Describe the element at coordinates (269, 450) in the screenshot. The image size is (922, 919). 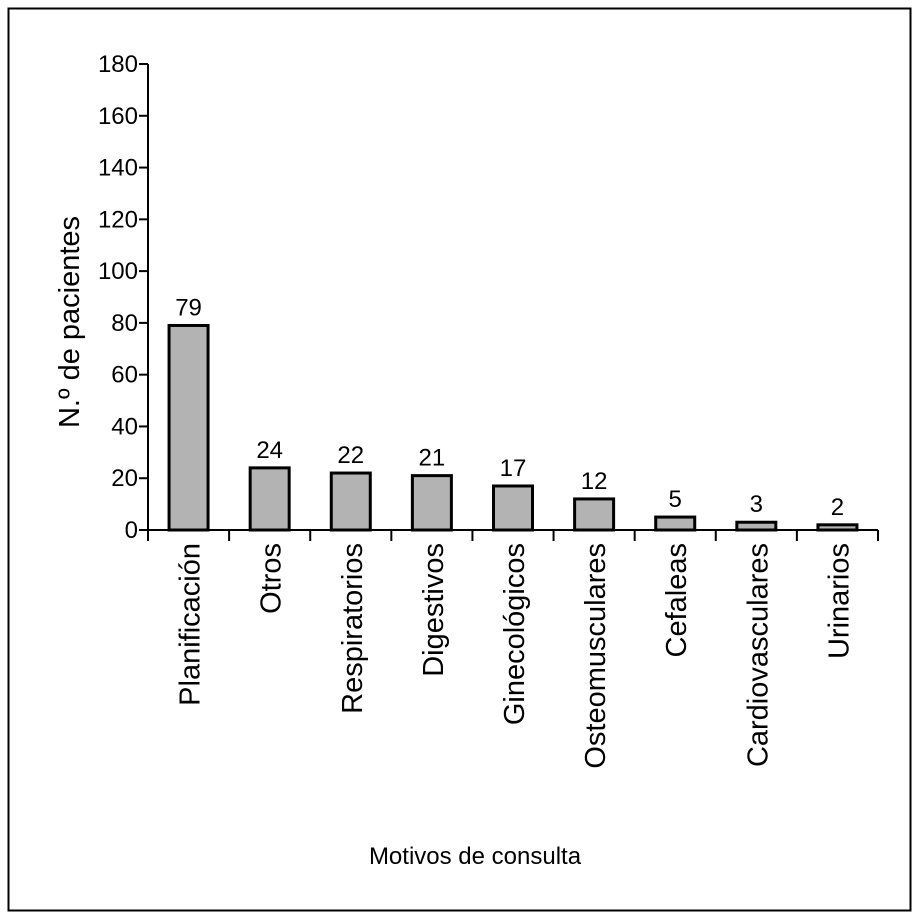
I see `data-label: 24` at that location.